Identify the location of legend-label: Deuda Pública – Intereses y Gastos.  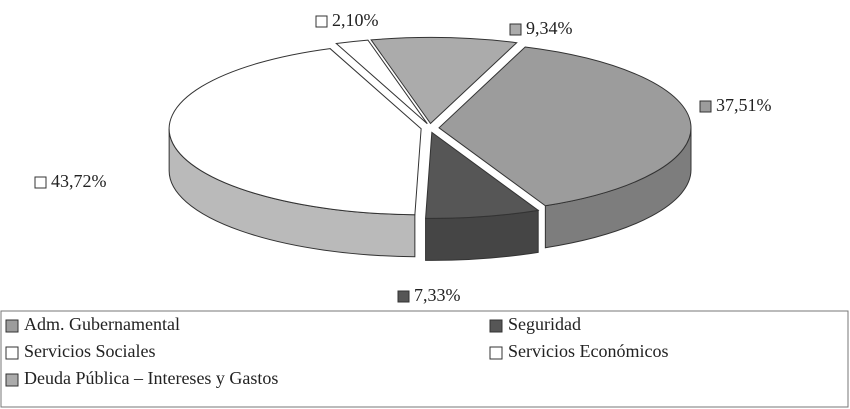
(151, 378).